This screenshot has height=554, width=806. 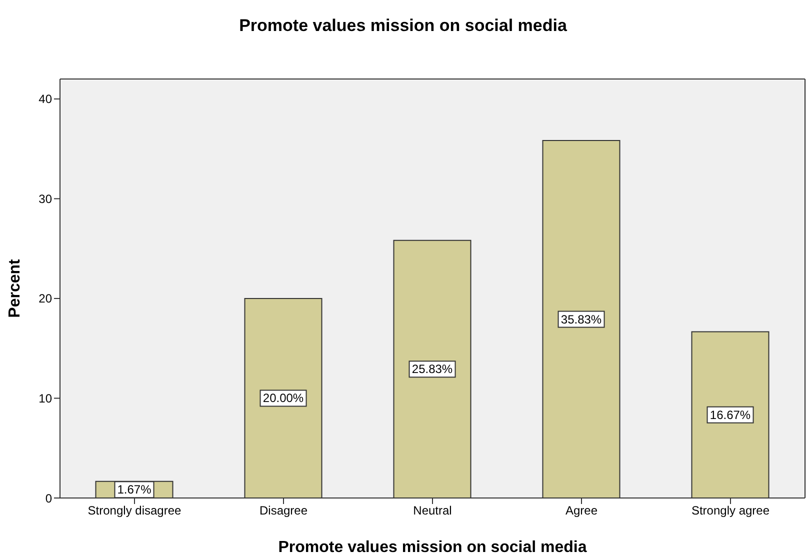 I want to click on x-tick-label: Strongly disagree, so click(x=135, y=511).